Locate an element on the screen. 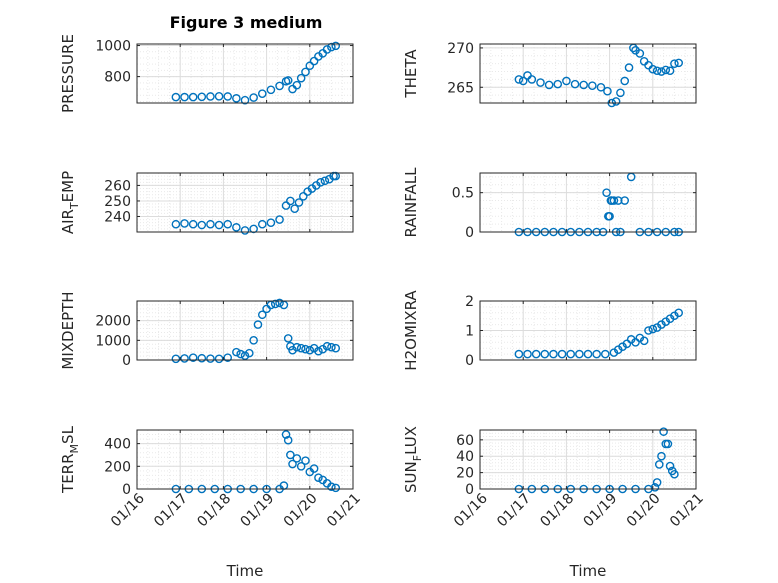  subplot-theta: 265 270 THETA is located at coordinates (549, 74).